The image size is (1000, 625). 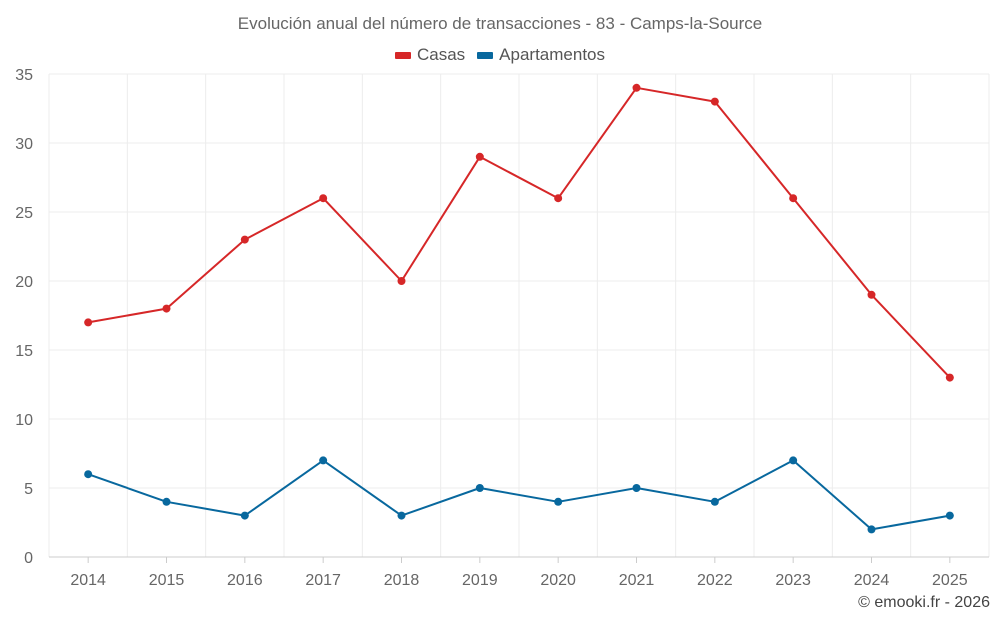 I want to click on data-point-casas-2020, so click(x=558, y=198).